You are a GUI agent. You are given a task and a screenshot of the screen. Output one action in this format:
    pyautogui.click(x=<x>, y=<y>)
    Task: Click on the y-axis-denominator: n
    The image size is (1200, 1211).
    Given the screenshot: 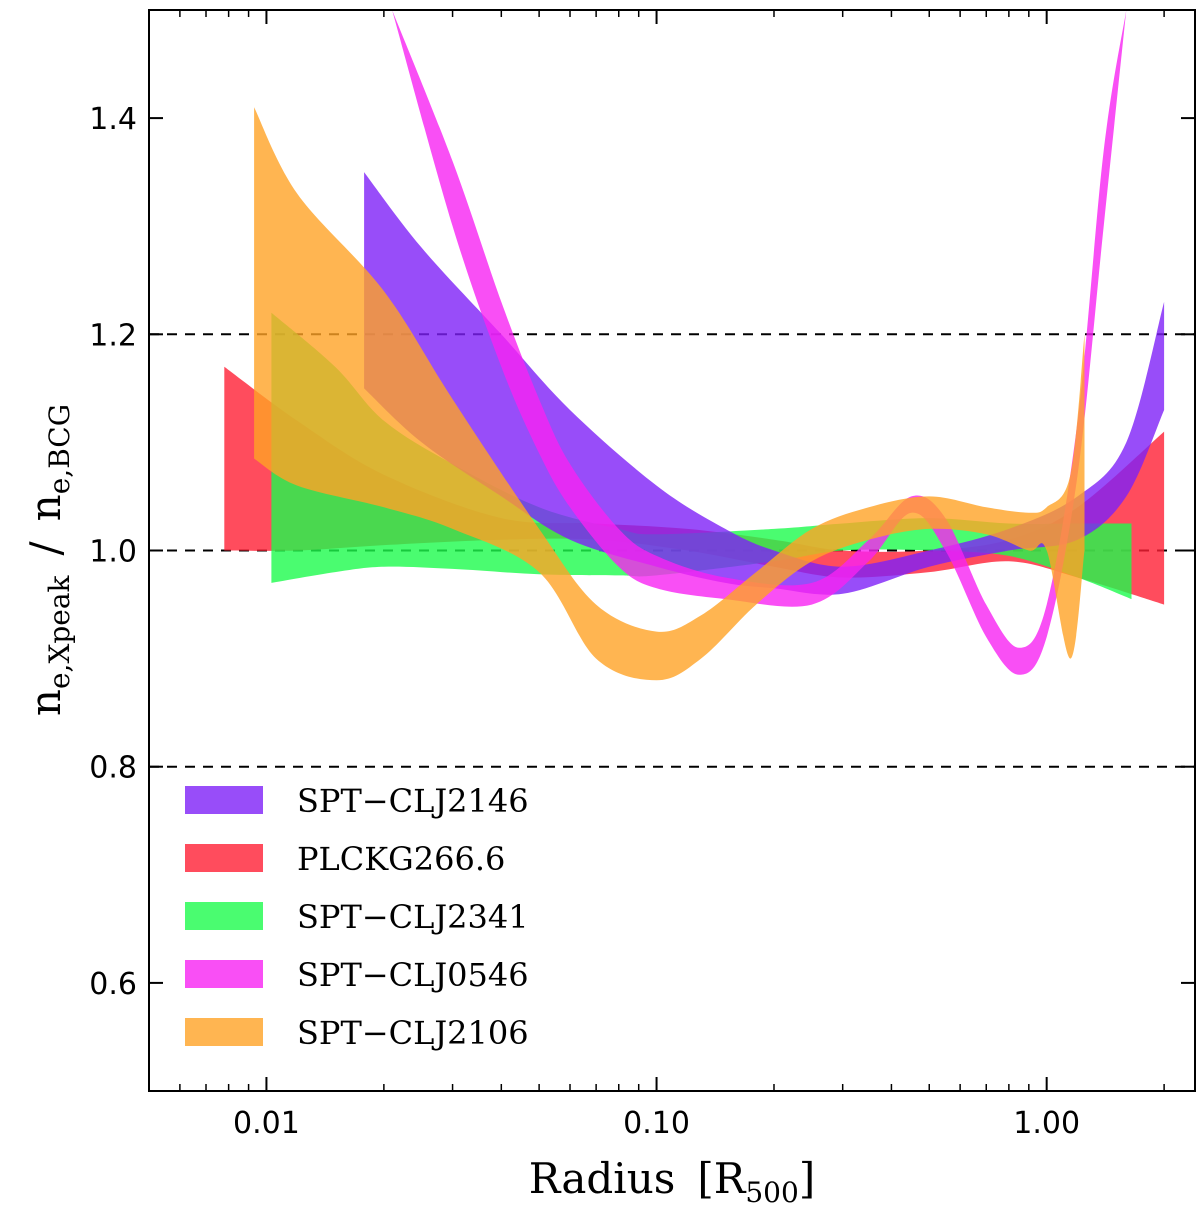 What is the action you would take?
    pyautogui.click(x=45, y=507)
    